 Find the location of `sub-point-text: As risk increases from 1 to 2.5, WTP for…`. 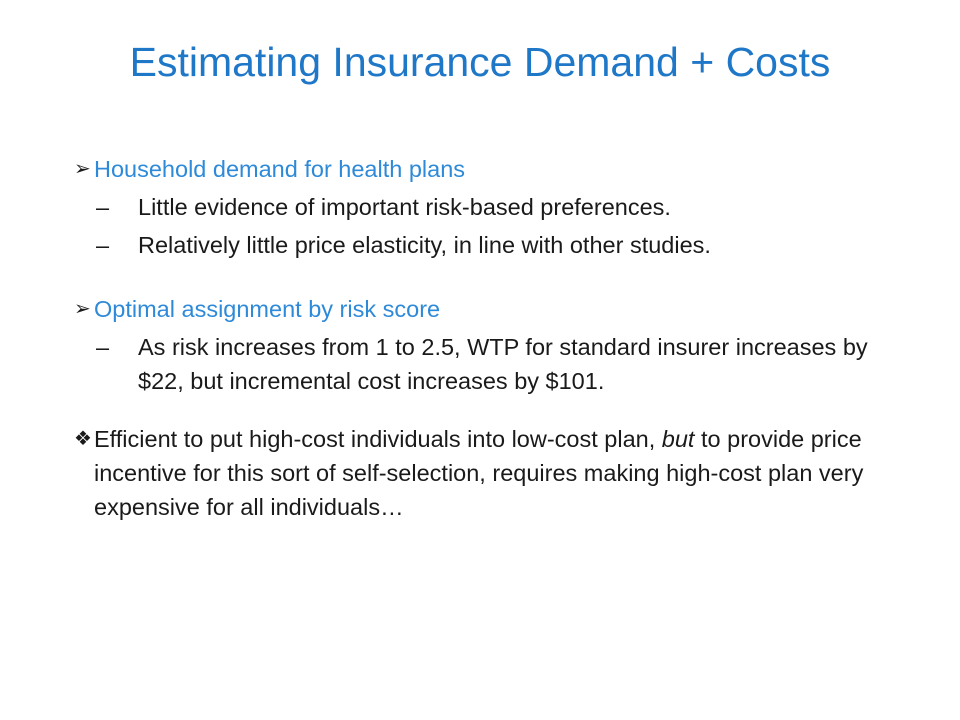

sub-point-text: As risk increases from 1 to 2.5, WTP for… is located at coordinates (503, 364).